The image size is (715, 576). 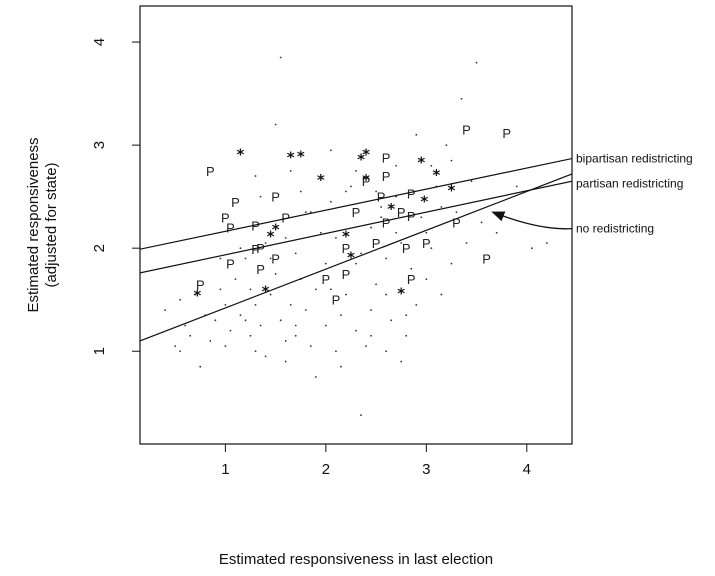 I want to click on partisan-redistricting-label: partisan redistricting, so click(x=629, y=183).